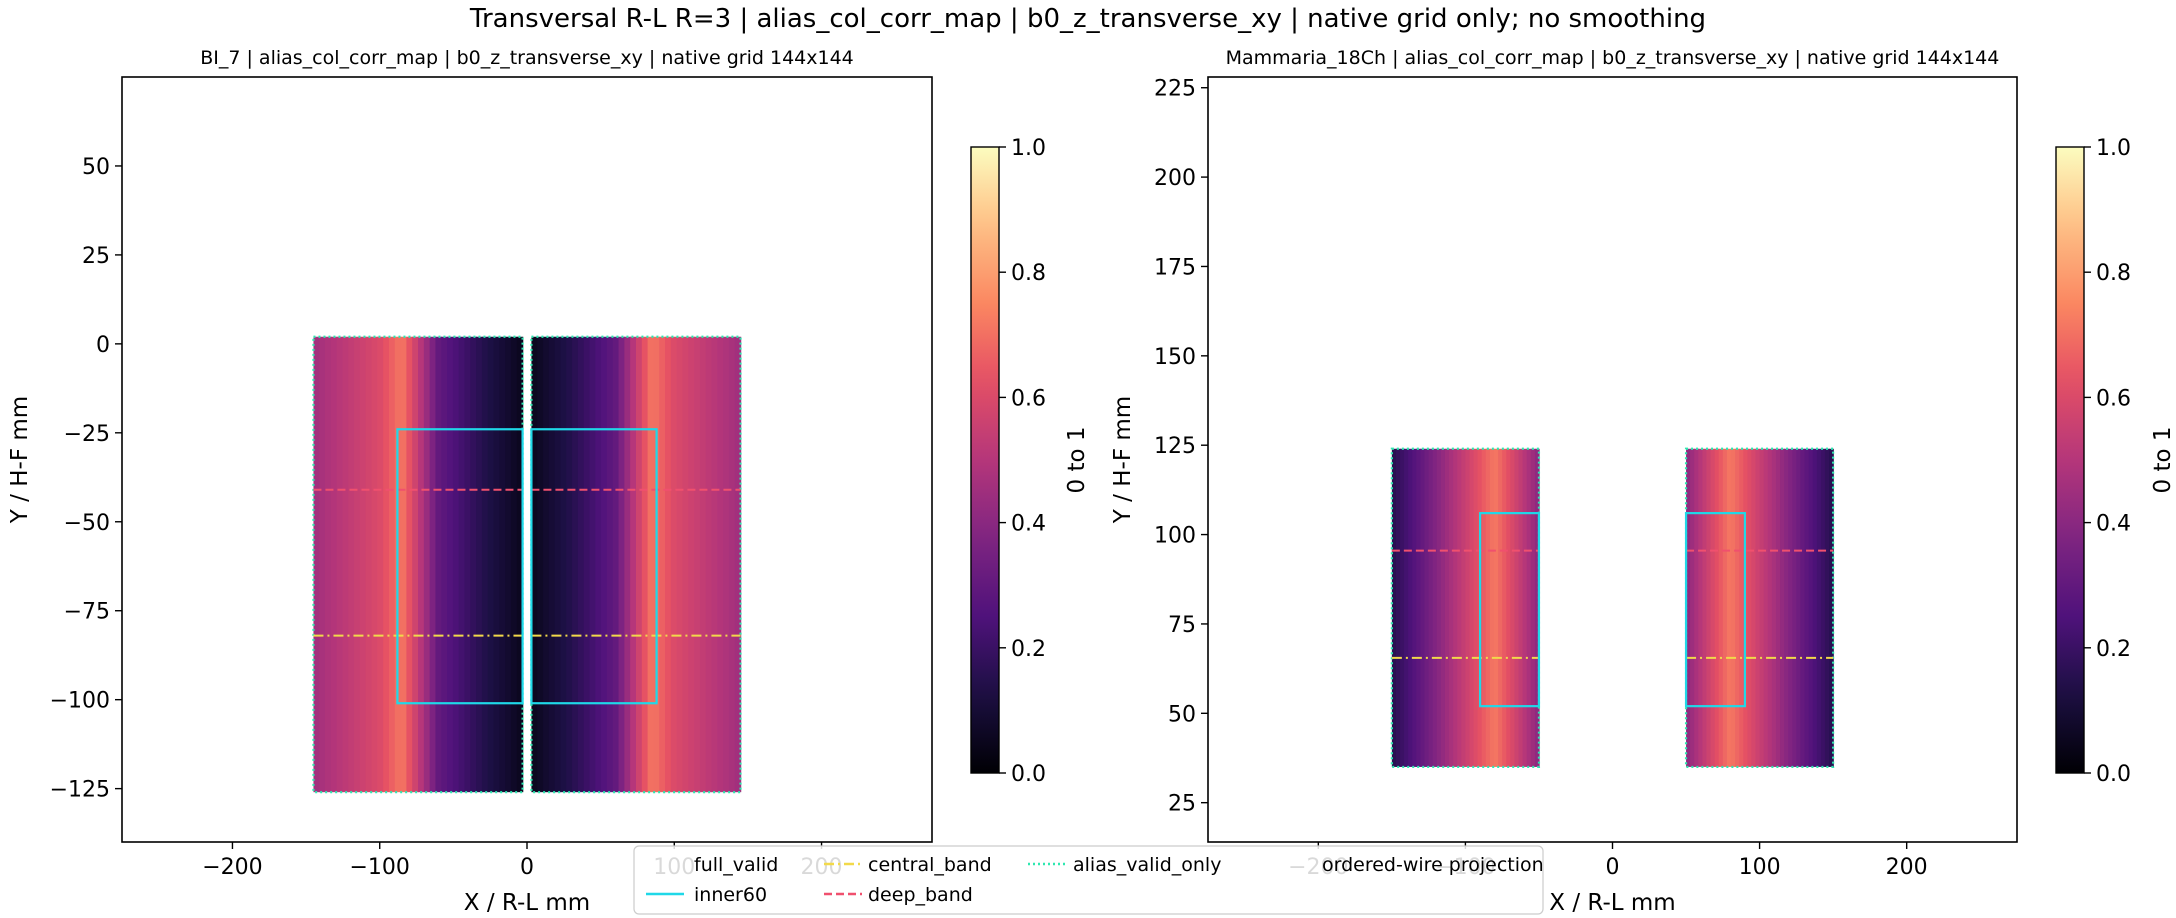  Describe the element at coordinates (80, 701) in the screenshot. I see `y-tick-label: −100` at that location.